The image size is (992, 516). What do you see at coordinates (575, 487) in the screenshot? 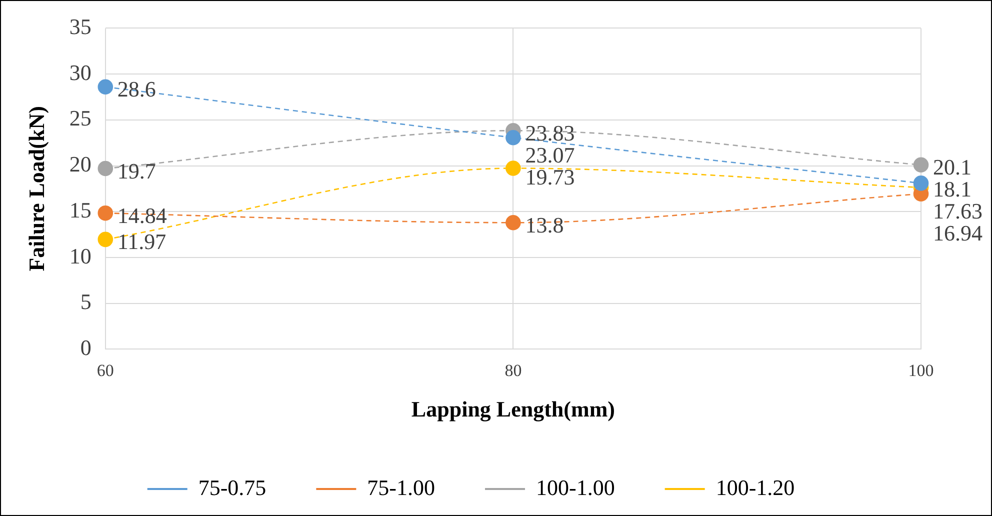
I see `legend-label: 100-1.00` at bounding box center [575, 487].